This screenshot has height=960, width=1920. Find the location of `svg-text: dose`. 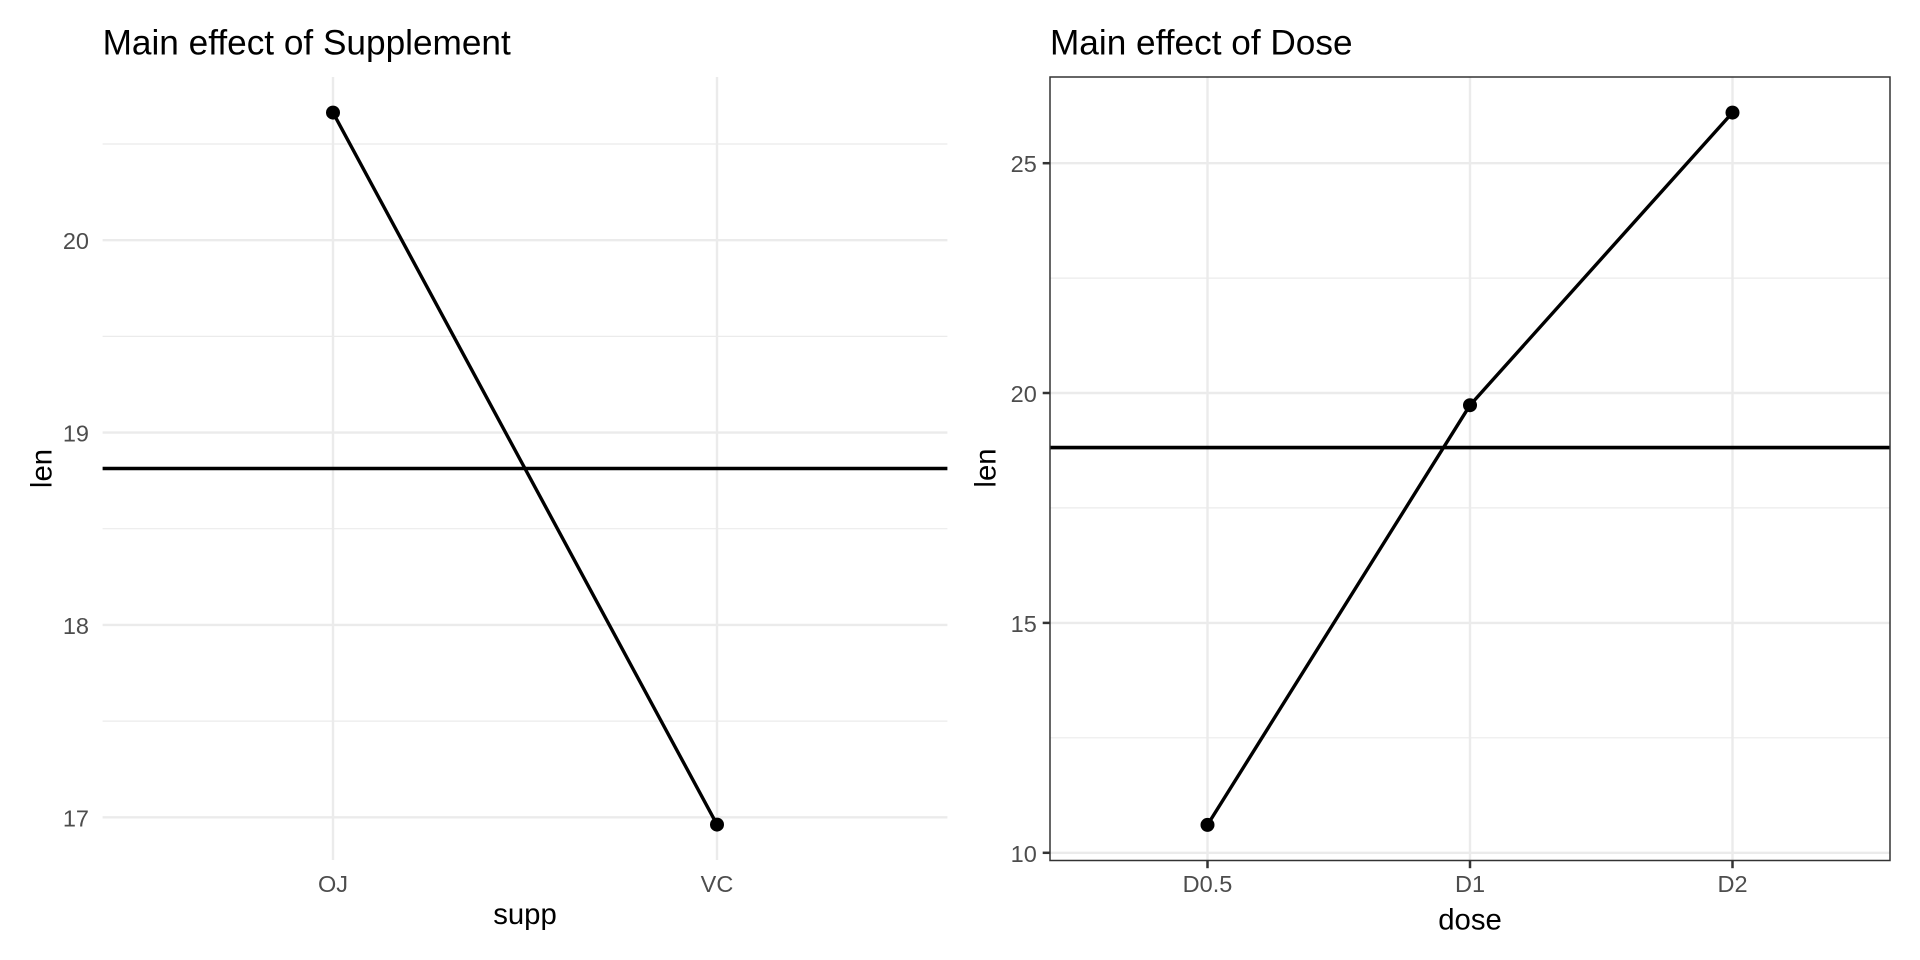

svg-text: dose is located at coordinates (1470, 920).